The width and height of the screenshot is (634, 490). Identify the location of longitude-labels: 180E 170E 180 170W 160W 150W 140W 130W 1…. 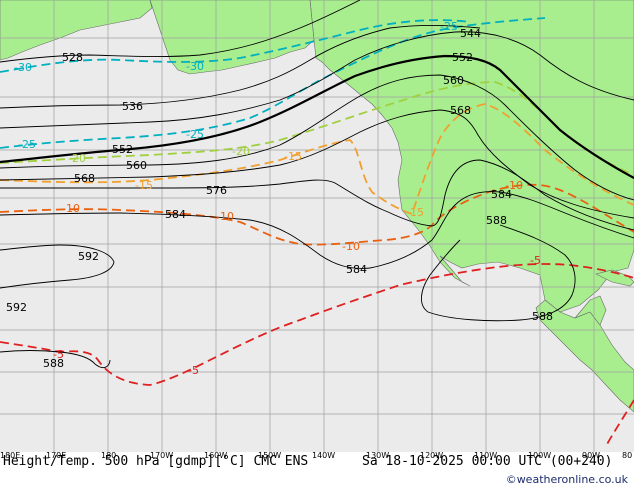
(316, 455).